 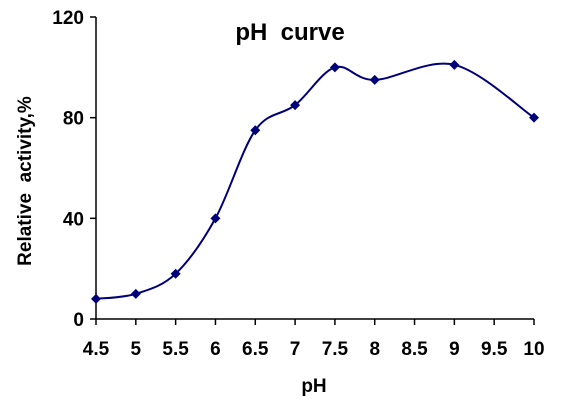 What do you see at coordinates (215, 349) in the screenshot?
I see `x-tick-label: 6` at bounding box center [215, 349].